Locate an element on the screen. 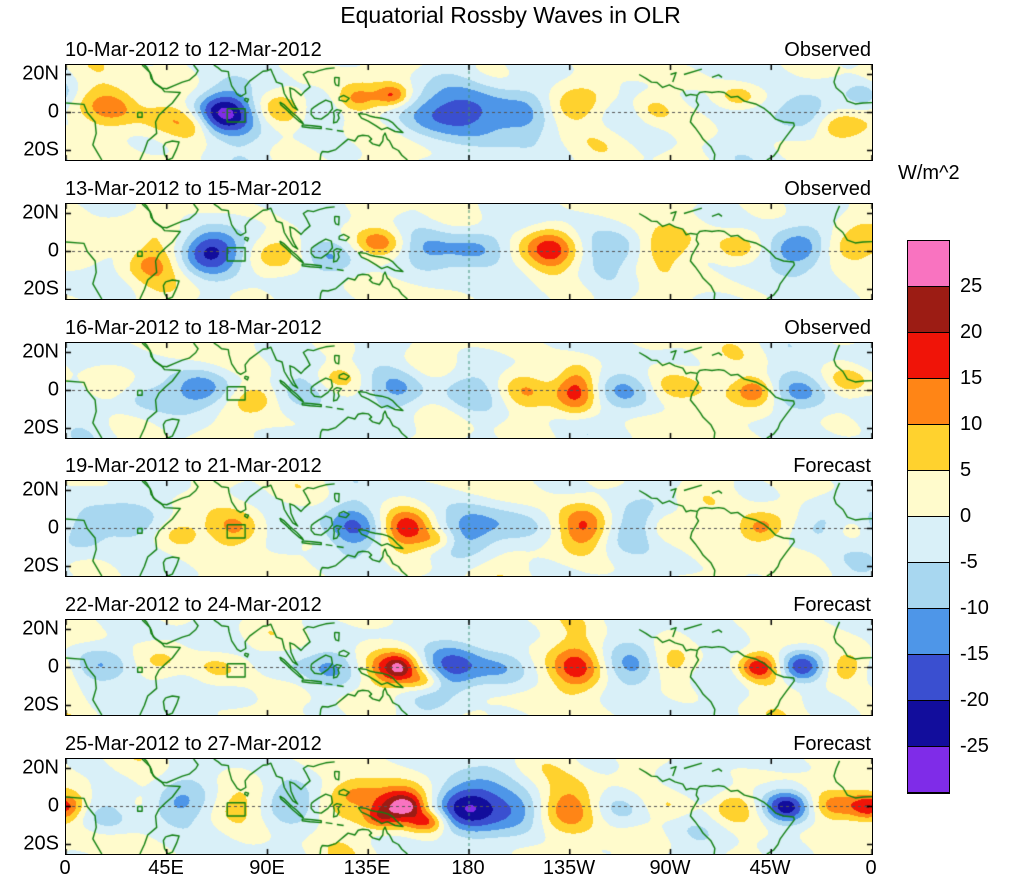 The height and width of the screenshot is (890, 1021). panel-header: 22-Mar-2012 to 24-Mar-2012 Forecast is located at coordinates (468, 605).